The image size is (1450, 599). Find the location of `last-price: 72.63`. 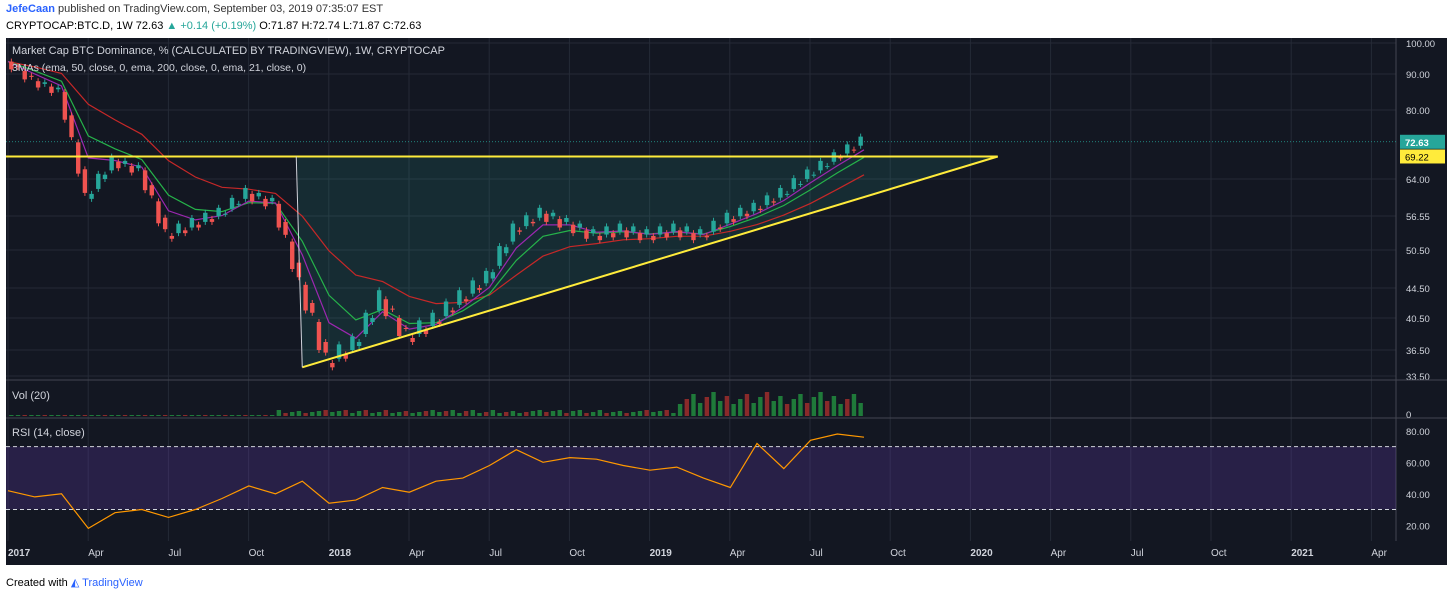

last-price: 72.63 is located at coordinates (149, 26).